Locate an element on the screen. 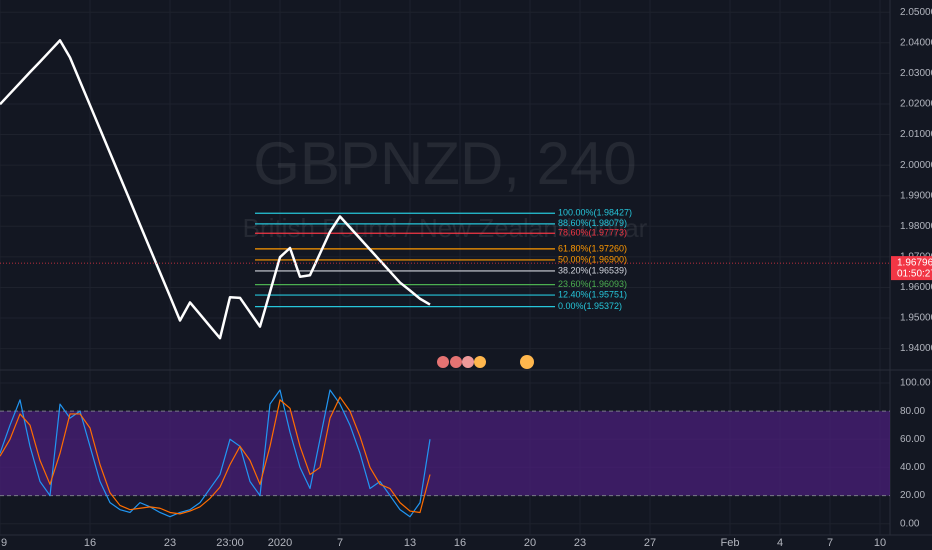 The image size is (932, 550). event-icons is located at coordinates (485, 362).